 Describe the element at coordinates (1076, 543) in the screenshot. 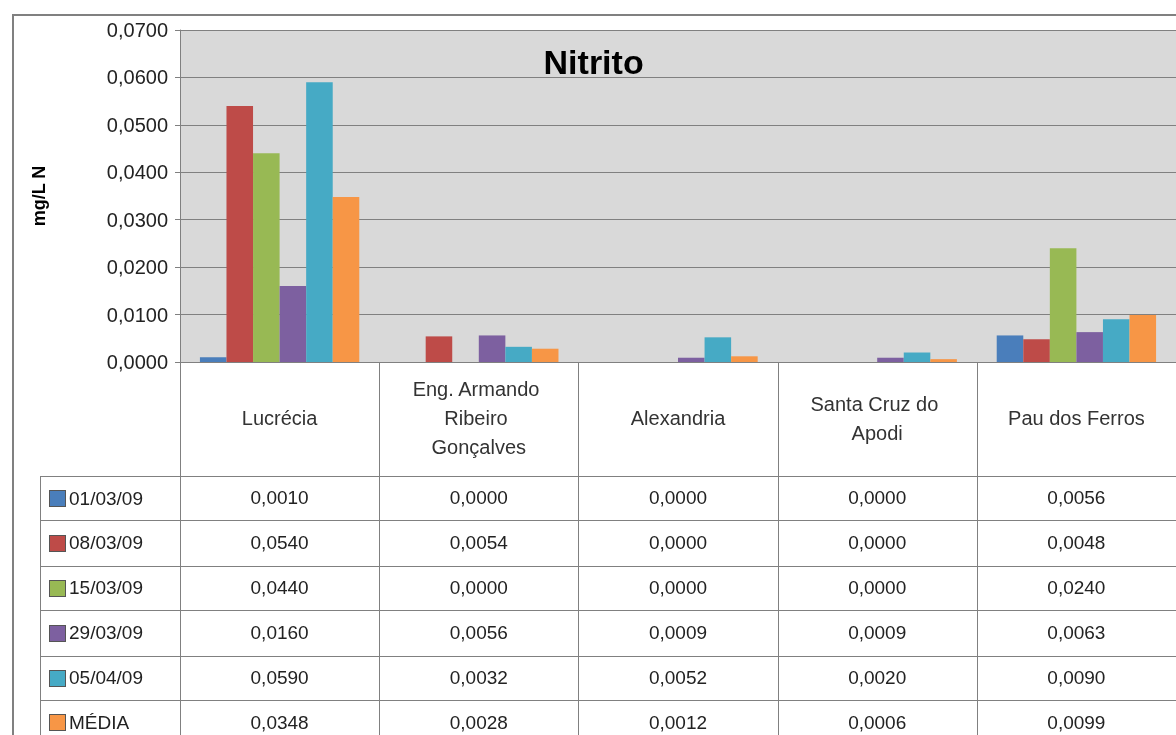

I see `data-label: 0,0048` at that location.